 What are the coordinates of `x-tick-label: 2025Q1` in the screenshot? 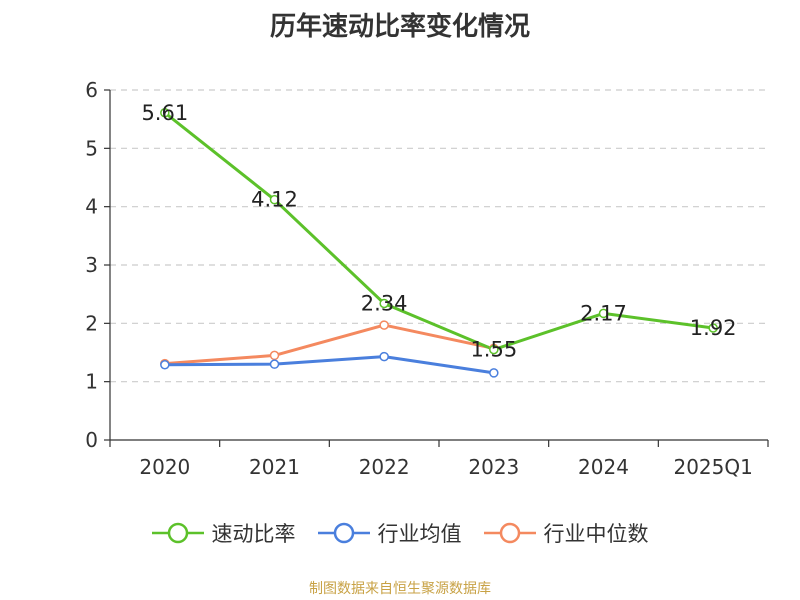 It's located at (712, 467).